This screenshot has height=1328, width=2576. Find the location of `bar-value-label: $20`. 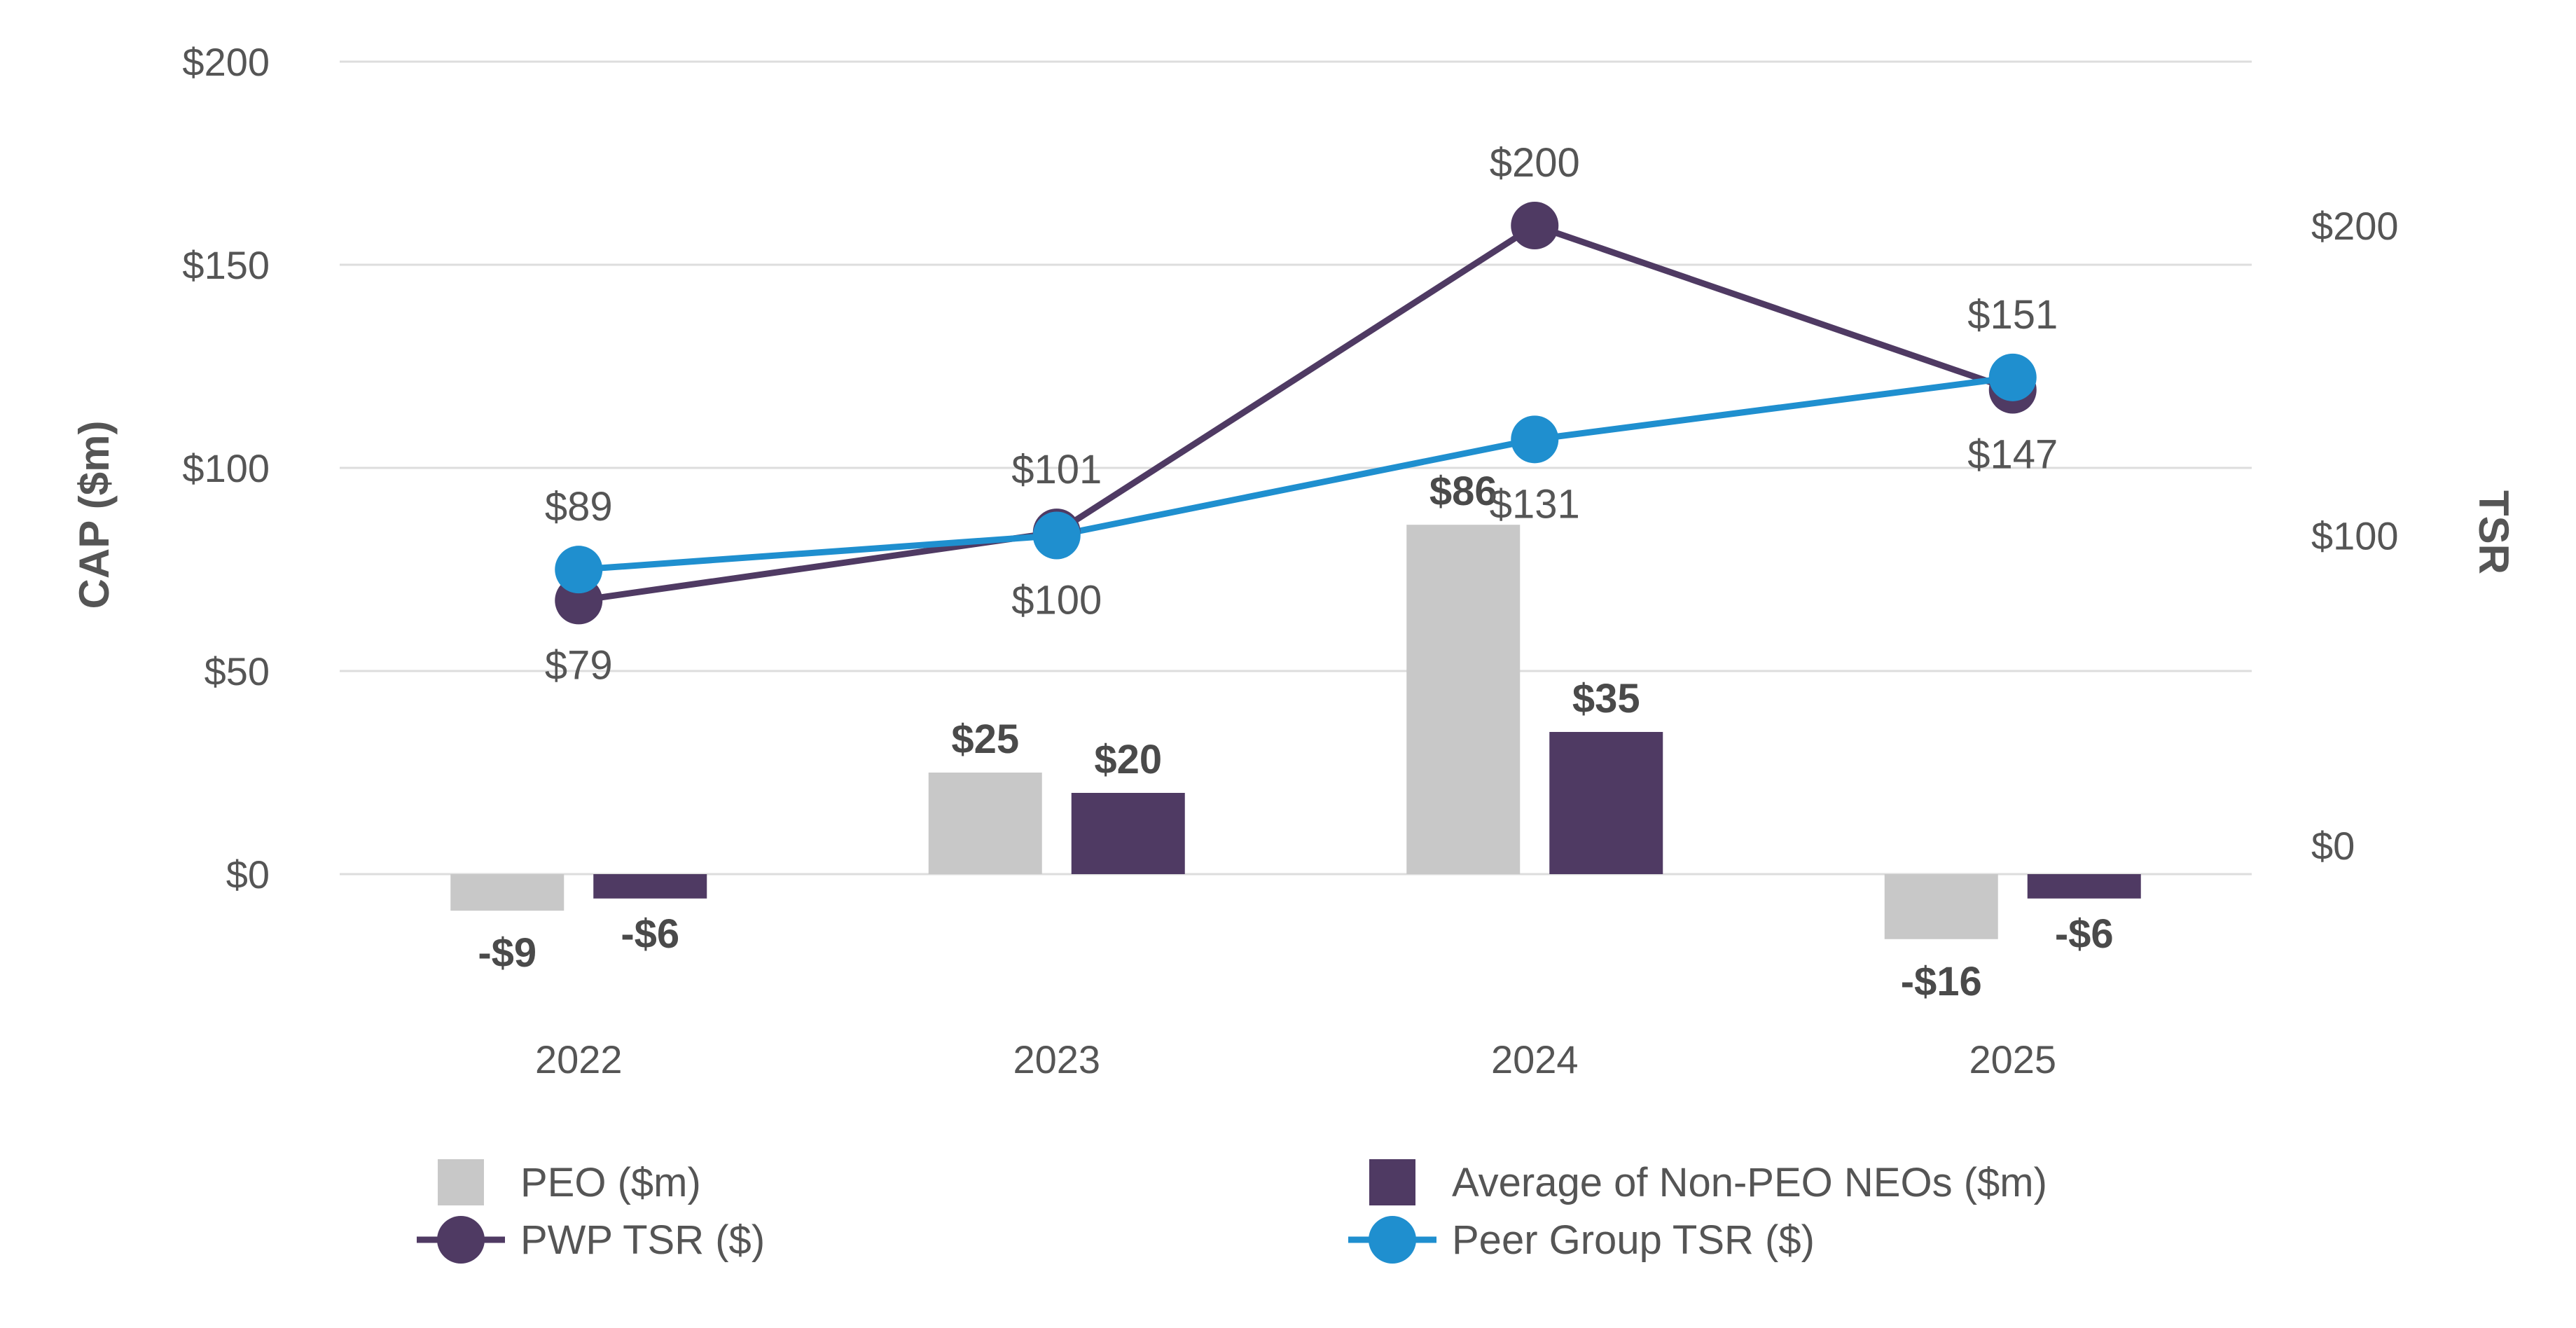

bar-value-label: $20 is located at coordinates (1128, 759).